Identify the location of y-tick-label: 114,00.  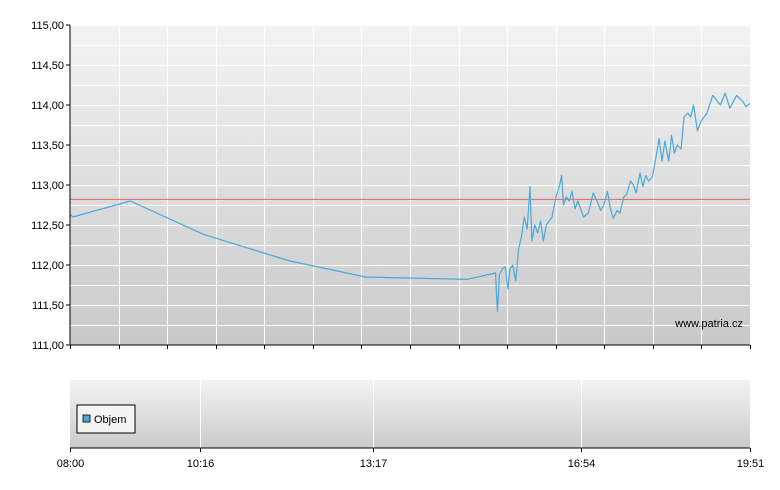
(47, 106).